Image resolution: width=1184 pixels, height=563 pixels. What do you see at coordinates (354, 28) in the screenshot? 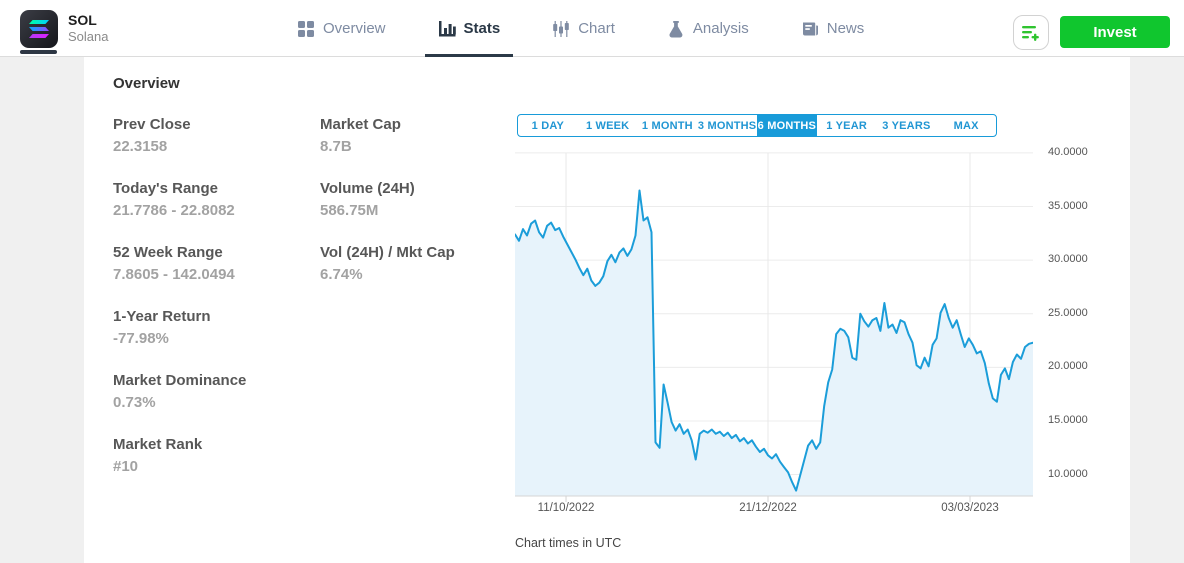
I see `tab-label: Overview` at bounding box center [354, 28].